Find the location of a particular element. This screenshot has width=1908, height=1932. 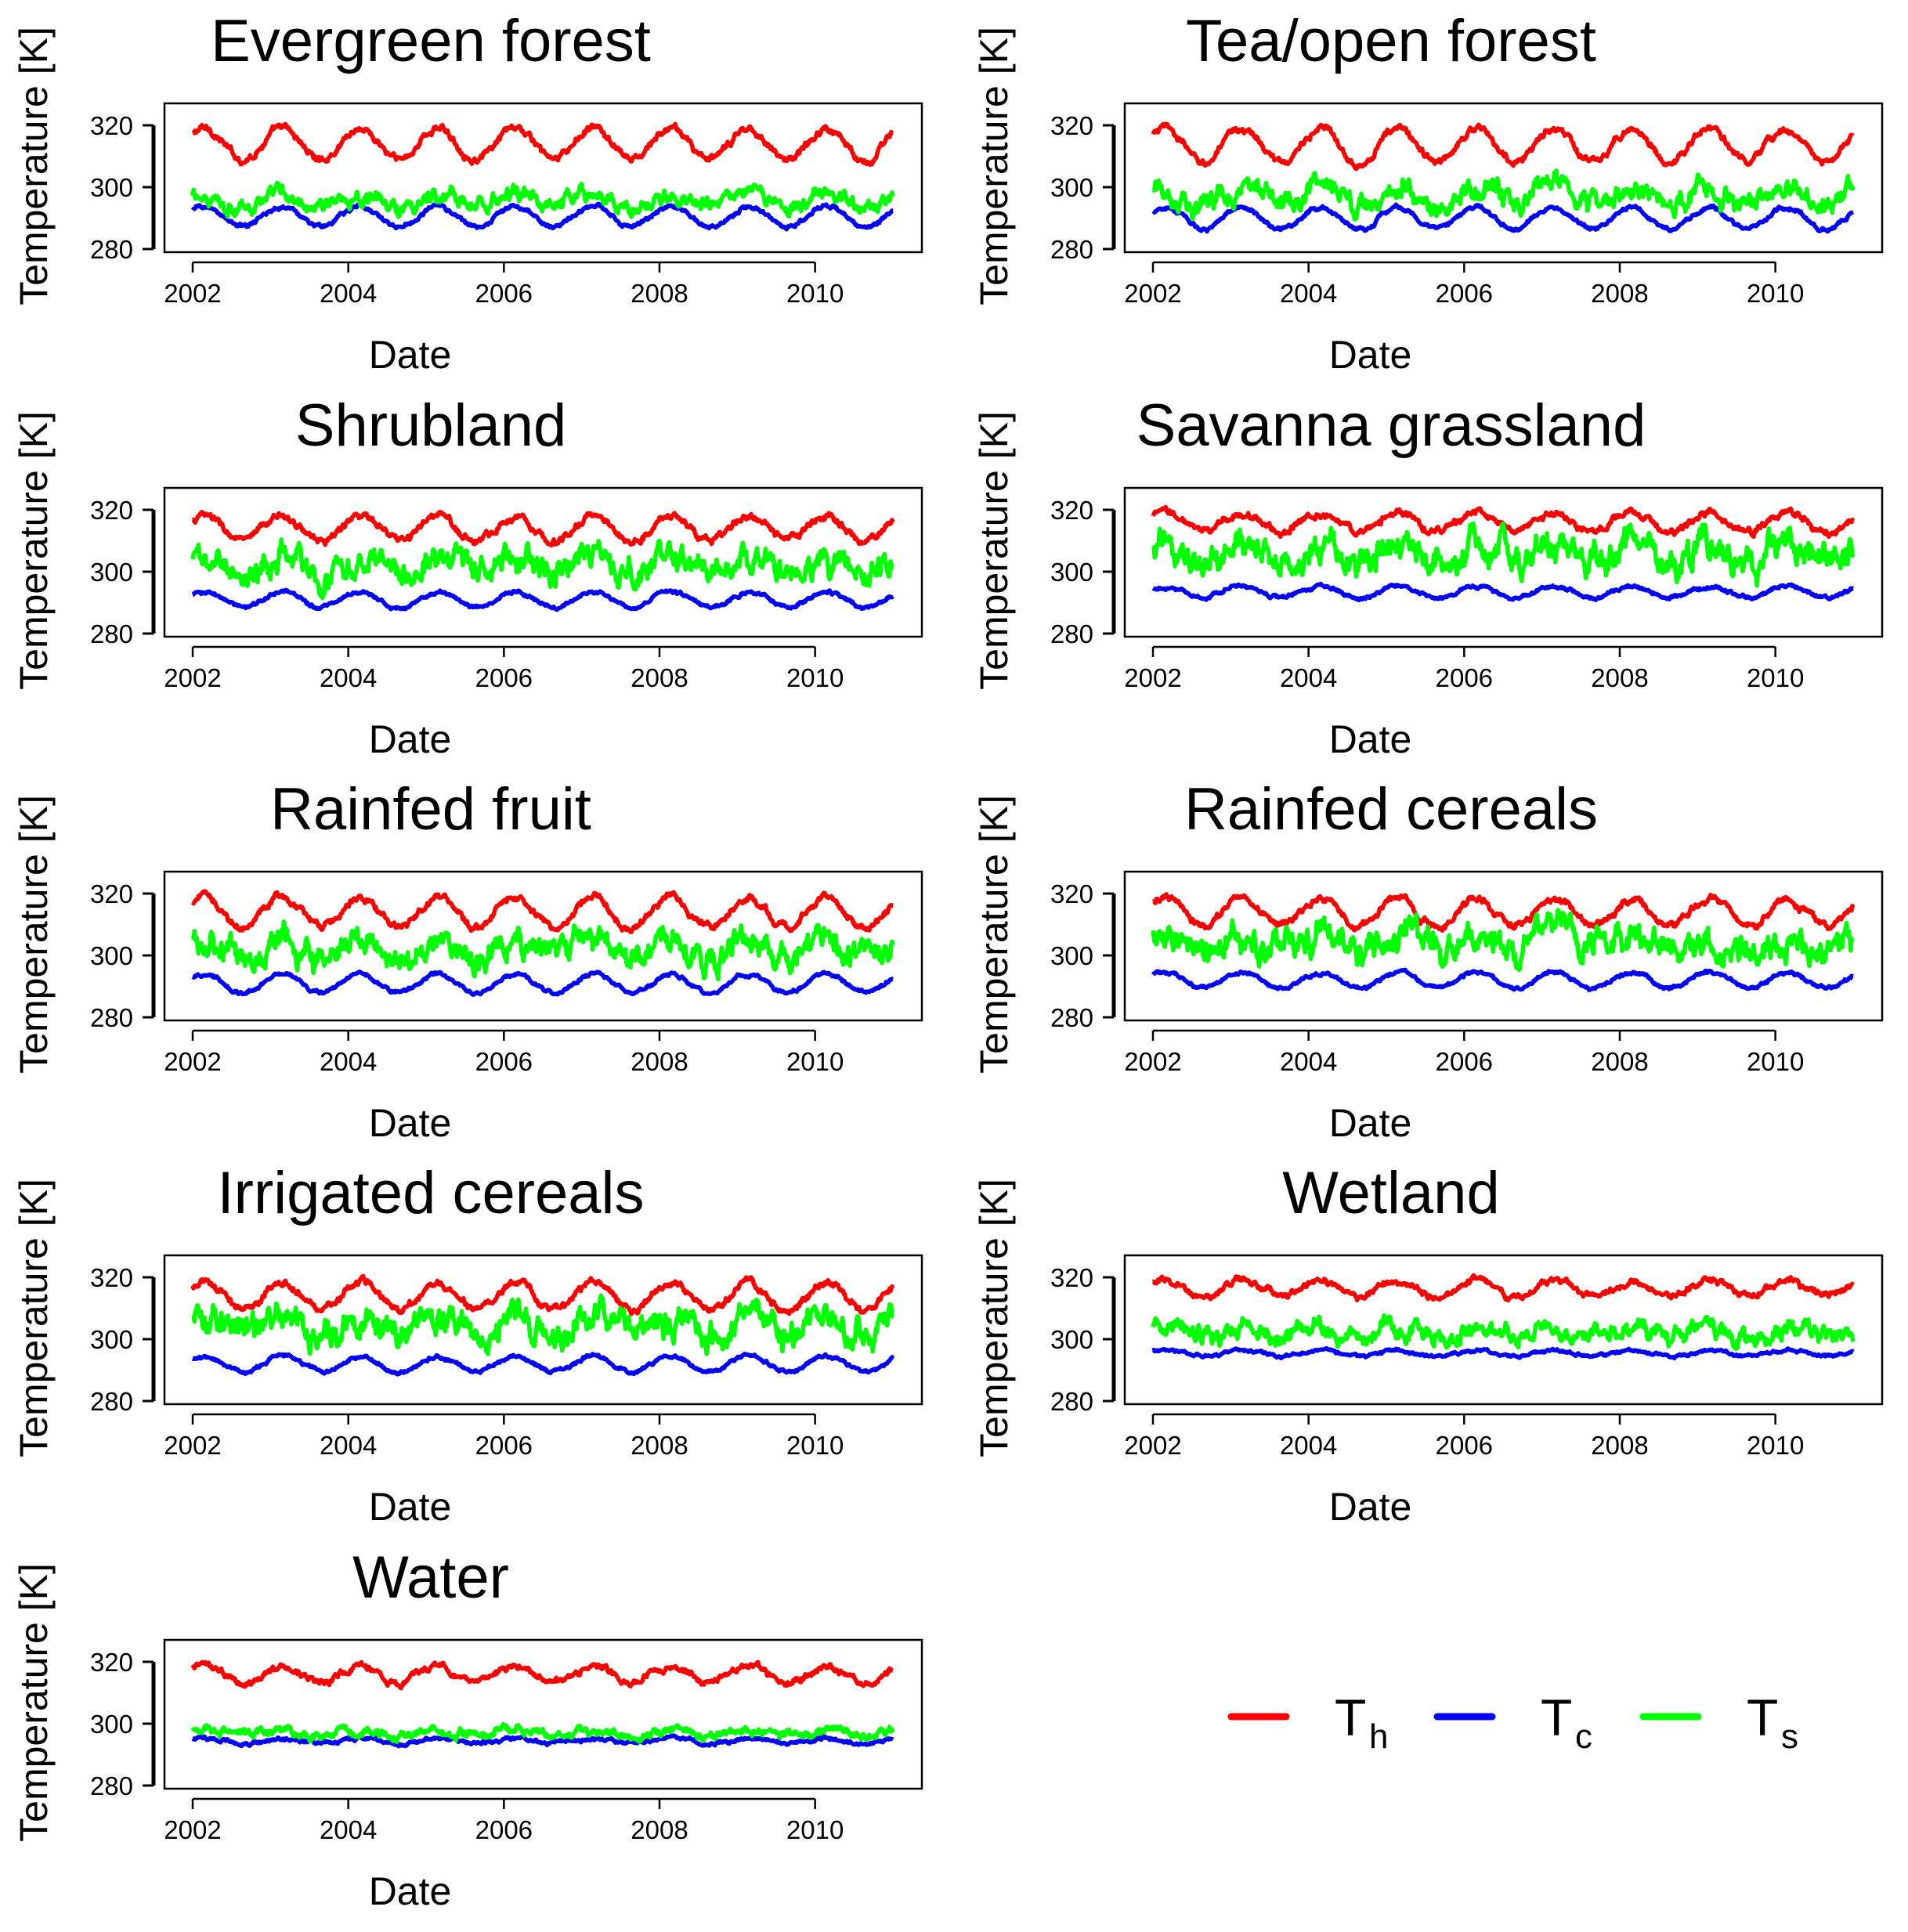

panel-title: Wetland is located at coordinates (1390, 1193).